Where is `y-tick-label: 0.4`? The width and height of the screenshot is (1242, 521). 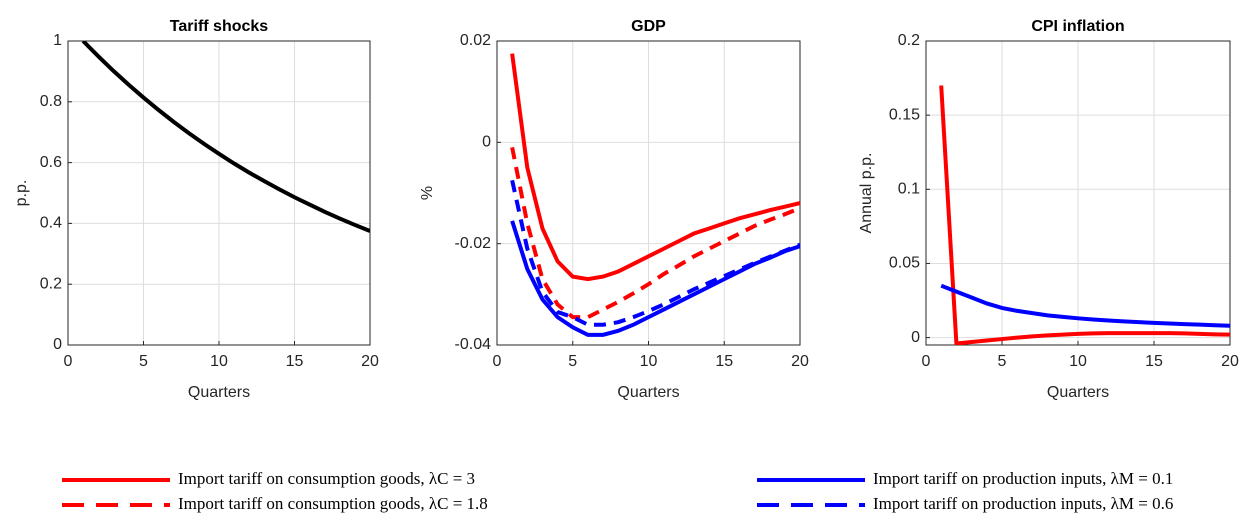 y-tick-label: 0.4 is located at coordinates (51, 223).